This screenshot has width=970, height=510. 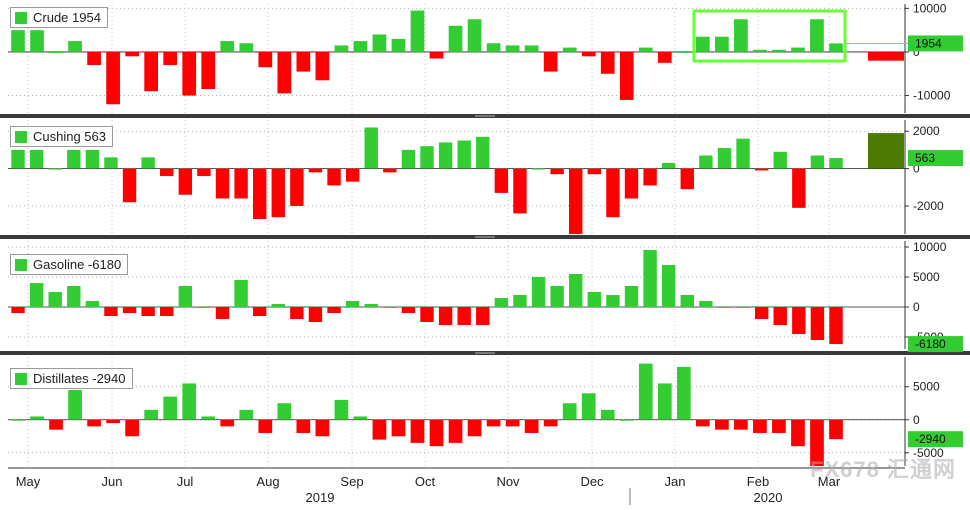 What do you see at coordinates (21, 136) in the screenshot?
I see `legend-cushing-swatch` at bounding box center [21, 136].